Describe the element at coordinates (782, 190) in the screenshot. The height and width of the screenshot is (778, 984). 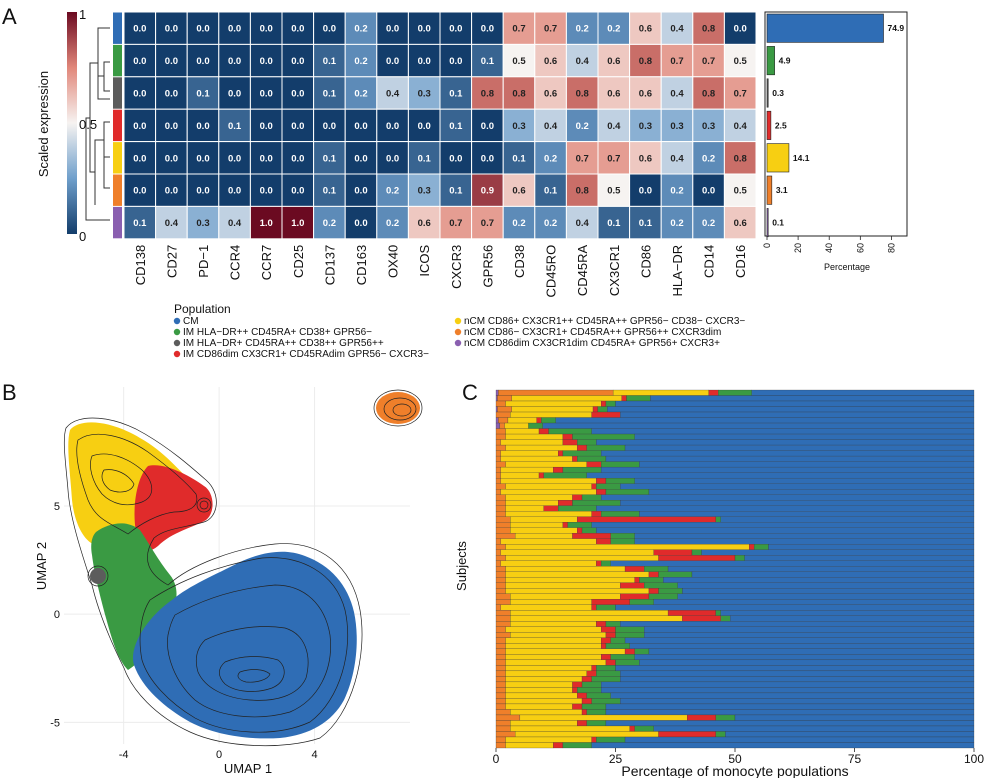
I see `percentage-bar-label: 3.1` at that location.